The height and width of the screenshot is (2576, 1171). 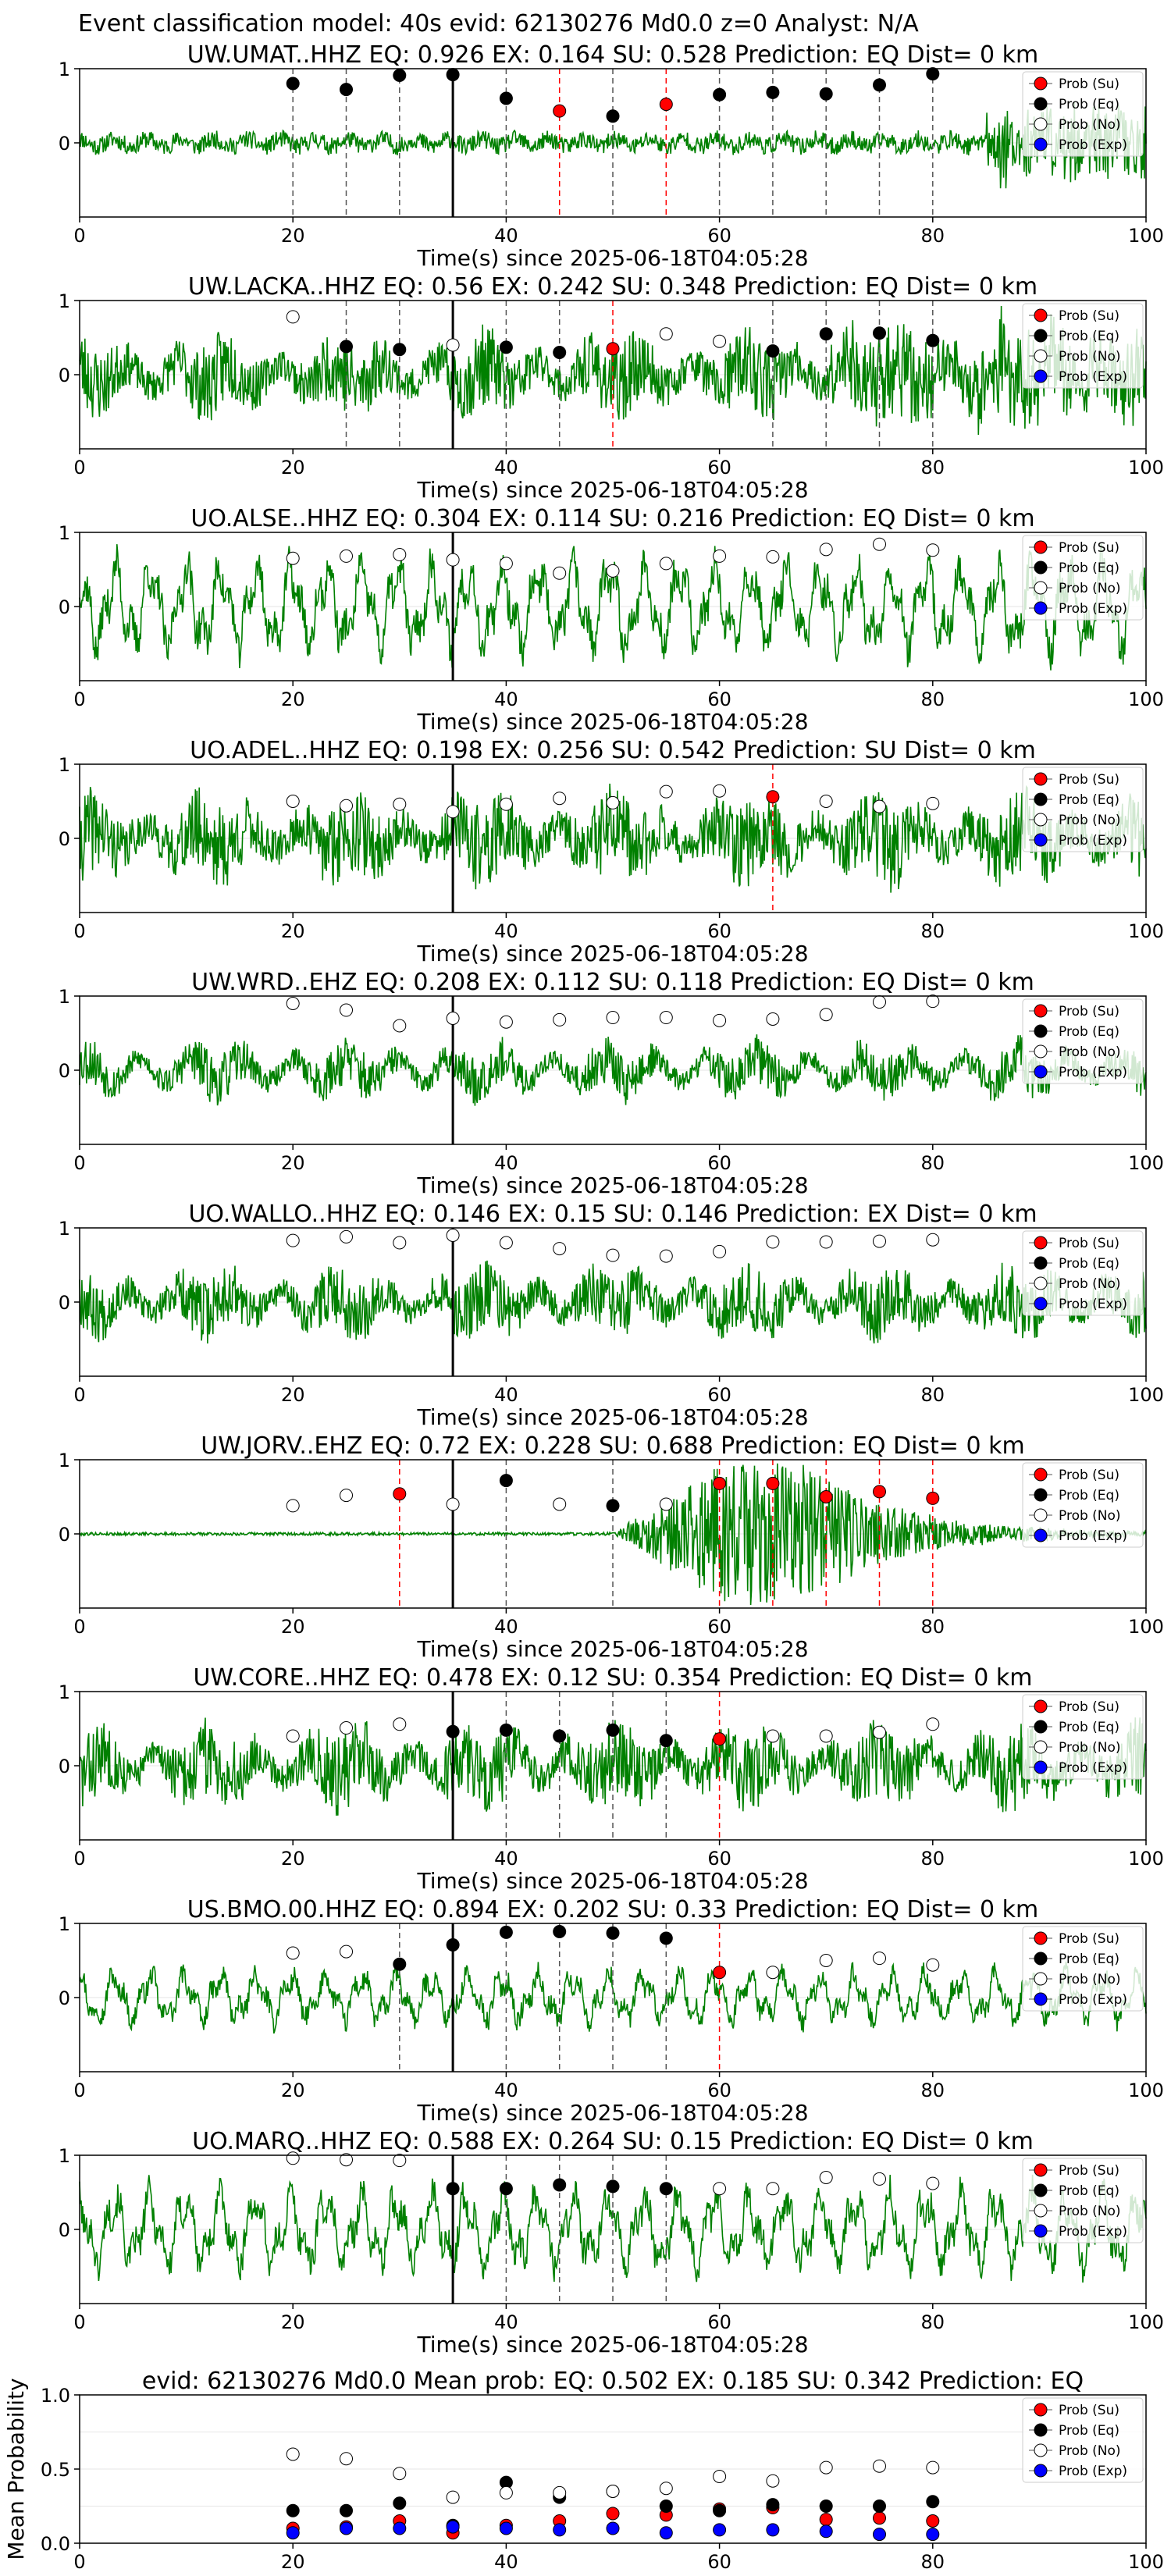 What do you see at coordinates (1090, 1516) in the screenshot?
I see `legend-label: Prob (No)` at bounding box center [1090, 1516].